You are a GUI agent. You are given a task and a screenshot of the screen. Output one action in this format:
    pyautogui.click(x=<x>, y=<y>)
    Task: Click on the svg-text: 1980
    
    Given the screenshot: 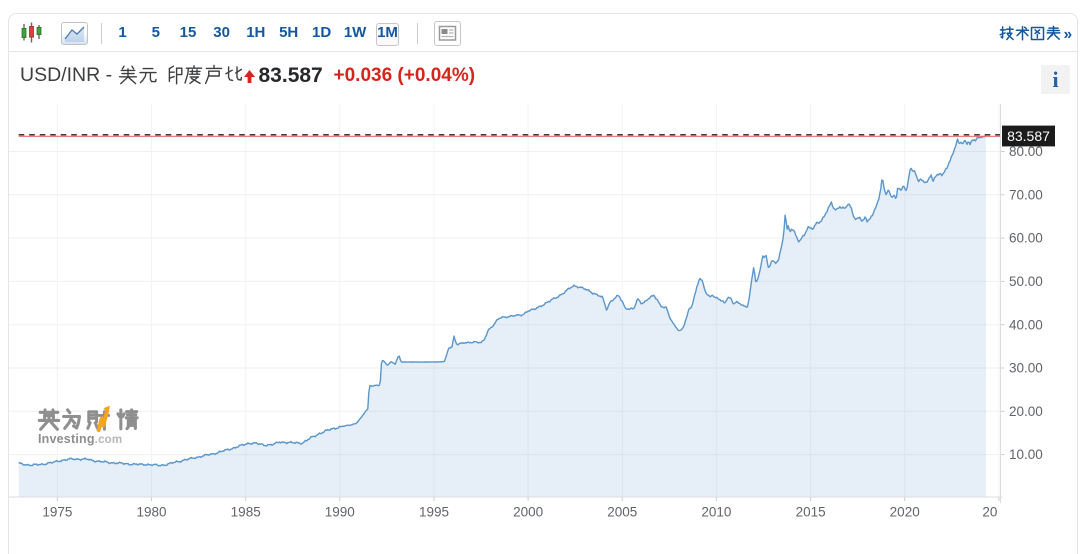 What is the action you would take?
    pyautogui.click(x=151, y=512)
    